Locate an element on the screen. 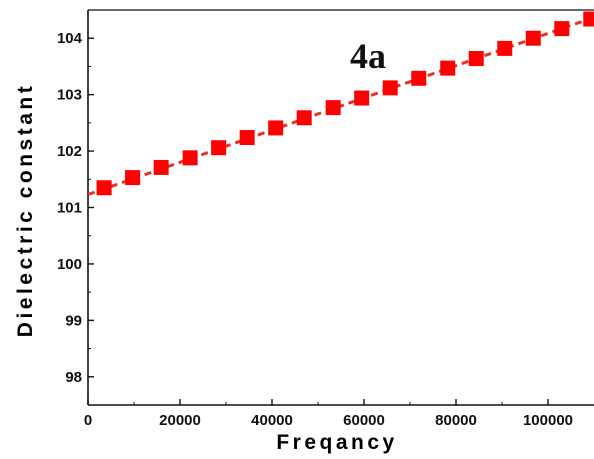  y-tick-label: 98 is located at coordinates (73, 377).